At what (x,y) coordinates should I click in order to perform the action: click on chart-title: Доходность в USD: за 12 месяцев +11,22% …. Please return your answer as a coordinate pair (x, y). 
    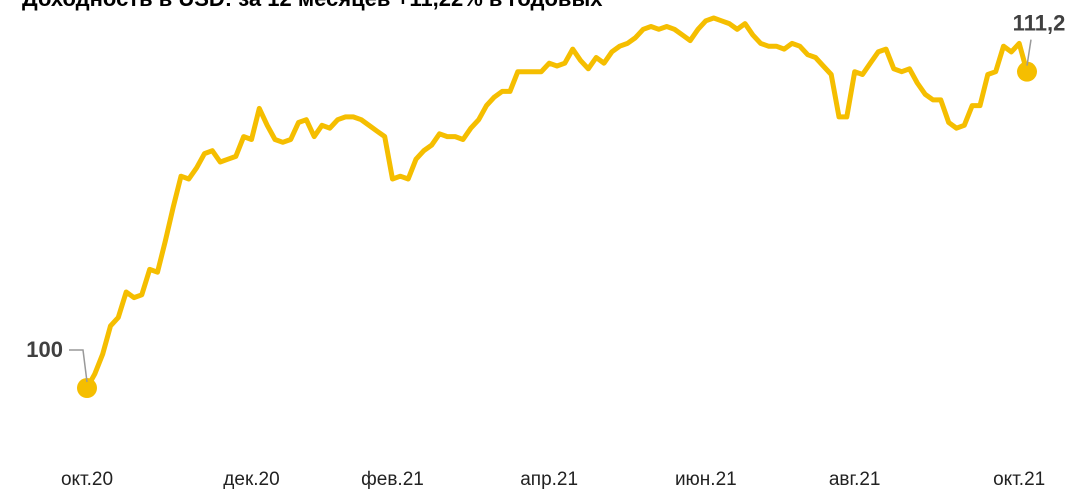
    Looking at the image, I should click on (312, 5).